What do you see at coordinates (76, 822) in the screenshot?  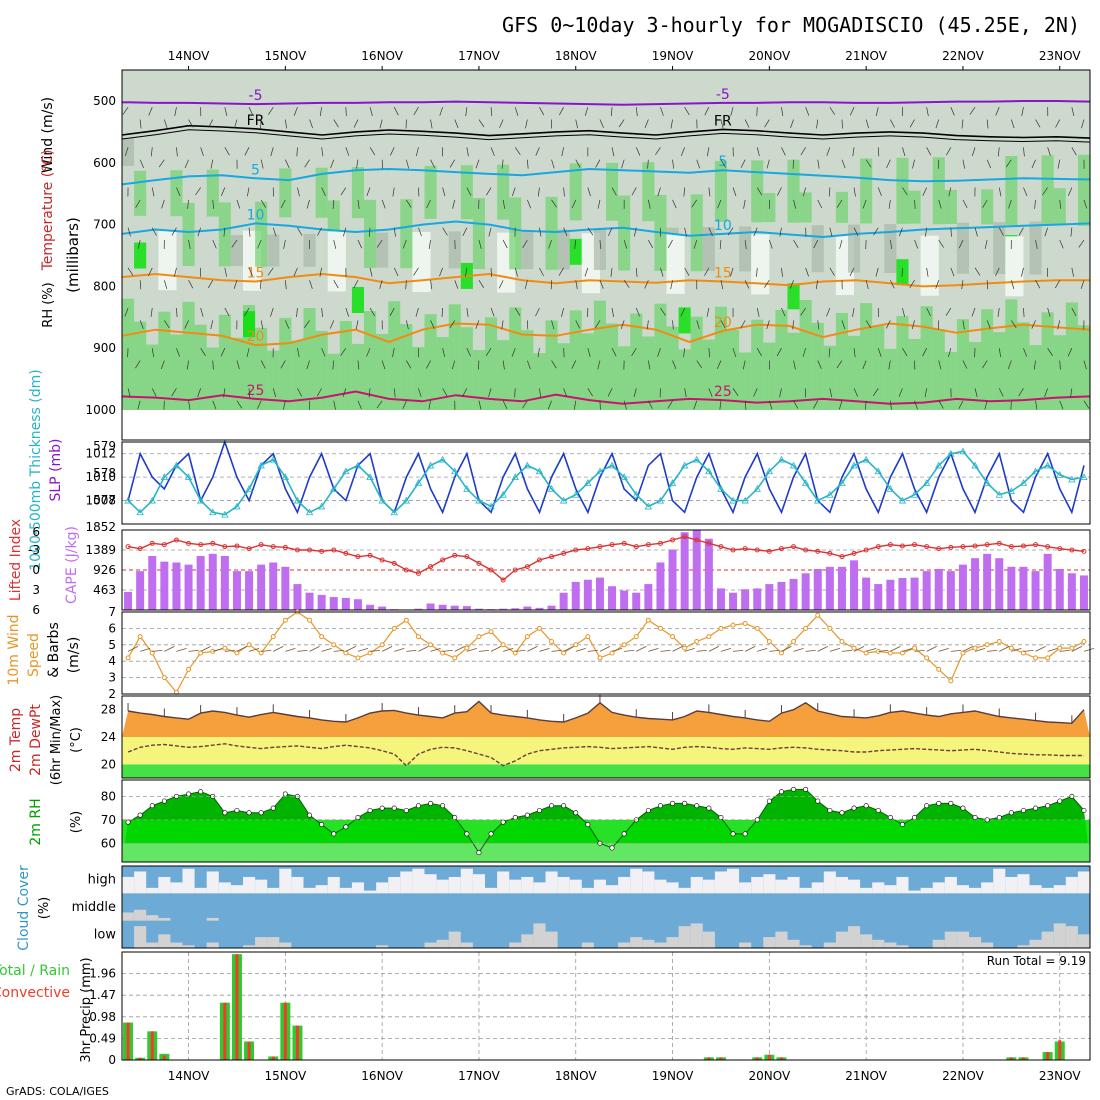 I see `rh-axis-unit: (%)` at bounding box center [76, 822].